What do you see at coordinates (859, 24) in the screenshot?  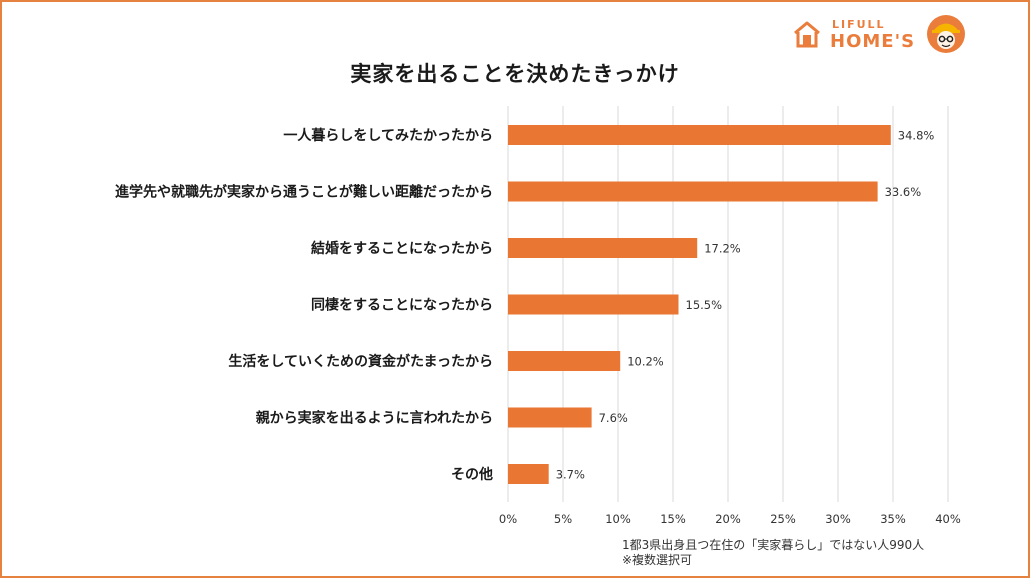 I see `brand-top-text: LIFULL` at bounding box center [859, 24].